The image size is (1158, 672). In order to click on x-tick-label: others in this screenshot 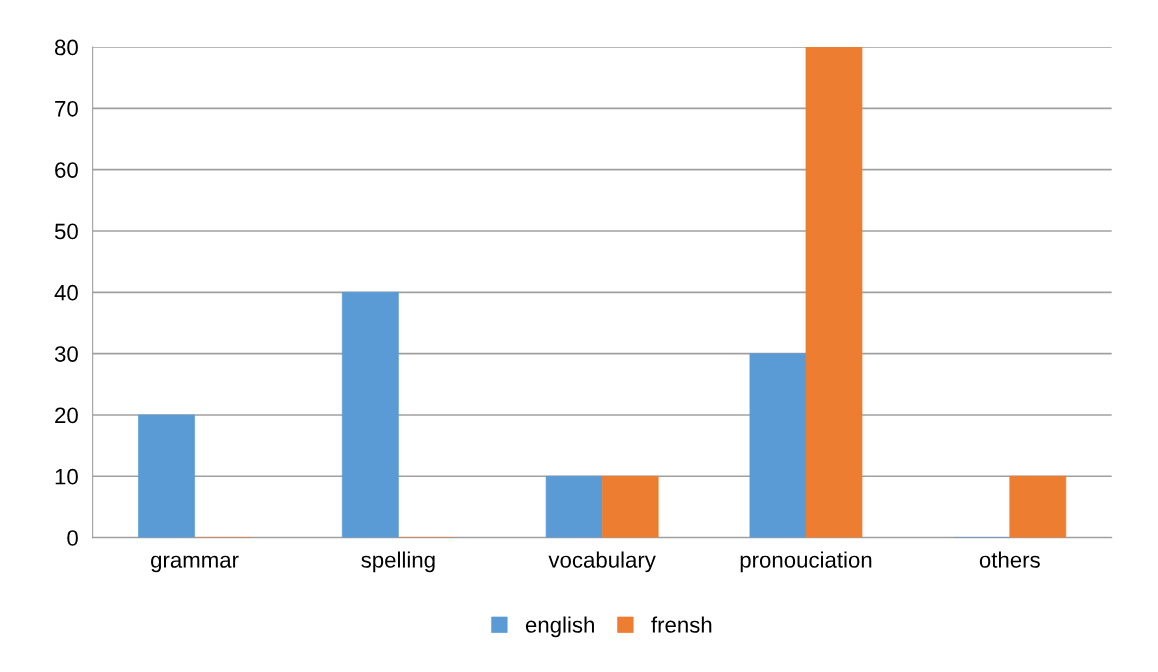, I will do `click(1009, 559)`.